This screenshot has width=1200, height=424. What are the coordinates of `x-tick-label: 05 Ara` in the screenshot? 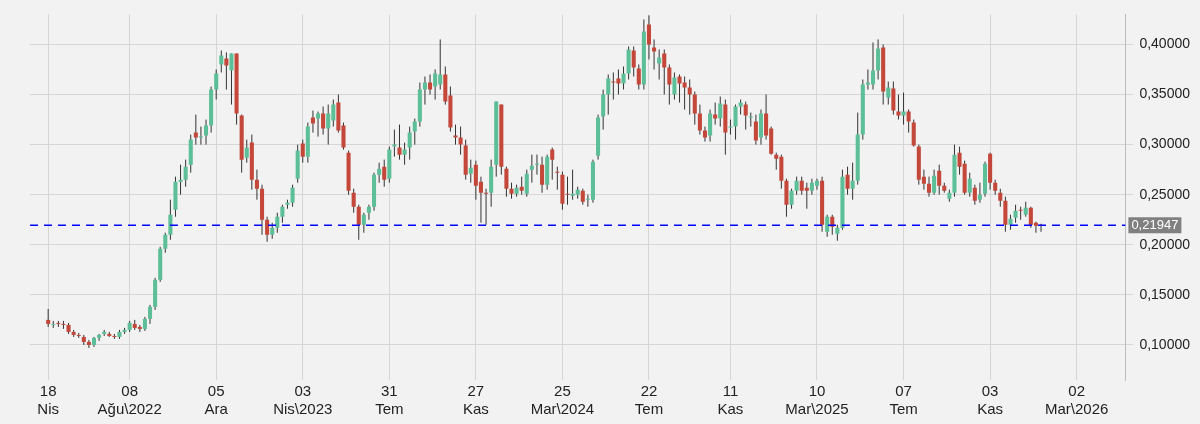 It's located at (216, 400).